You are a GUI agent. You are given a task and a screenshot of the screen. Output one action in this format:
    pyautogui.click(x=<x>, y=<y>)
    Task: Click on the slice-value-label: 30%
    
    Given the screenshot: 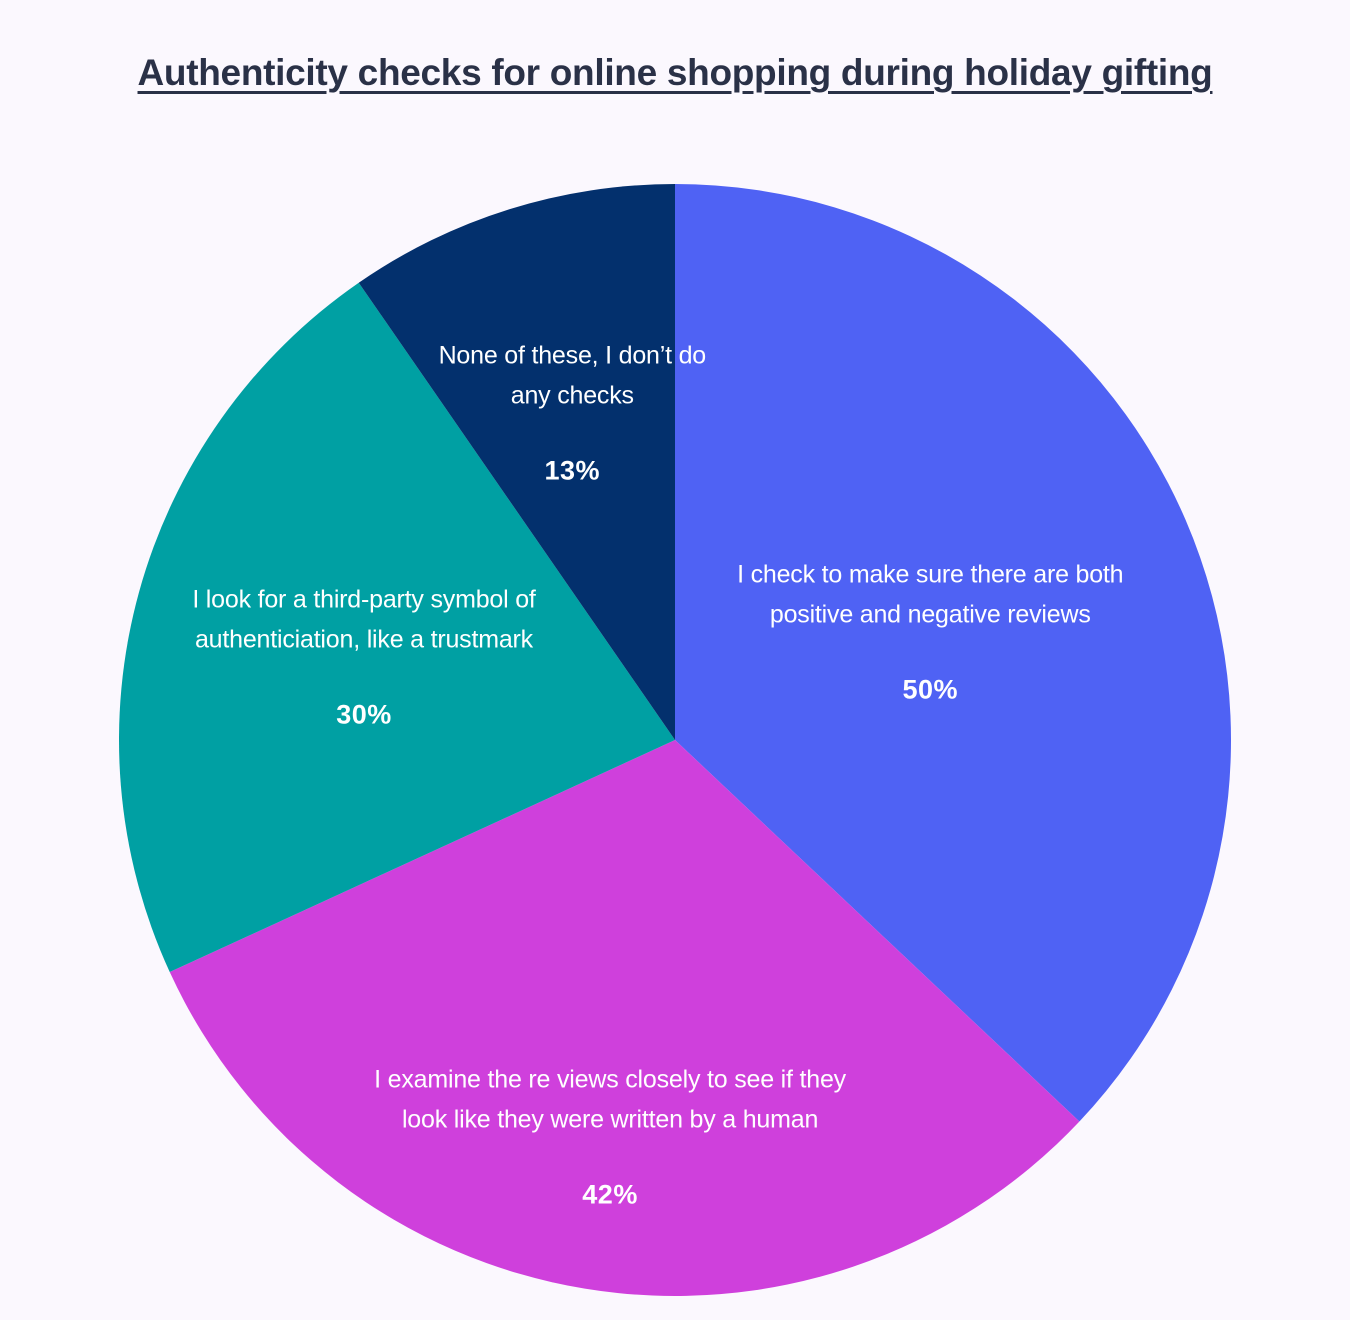 What is the action you would take?
    pyautogui.click(x=364, y=714)
    